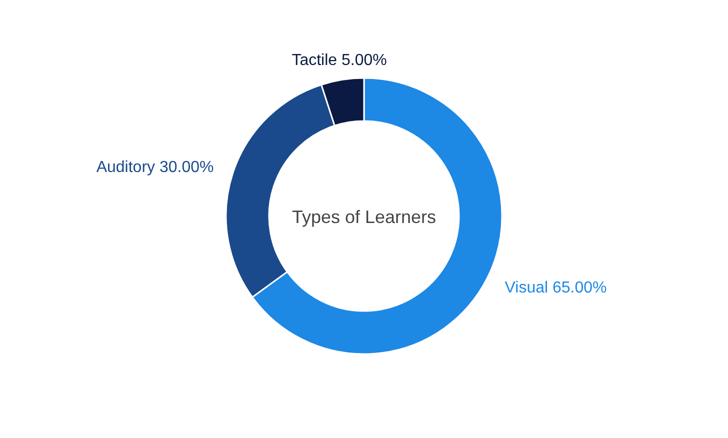 This screenshot has width=728, height=438. Describe the element at coordinates (155, 167) in the screenshot. I see `slice-label: Auditory 30.00%` at that location.